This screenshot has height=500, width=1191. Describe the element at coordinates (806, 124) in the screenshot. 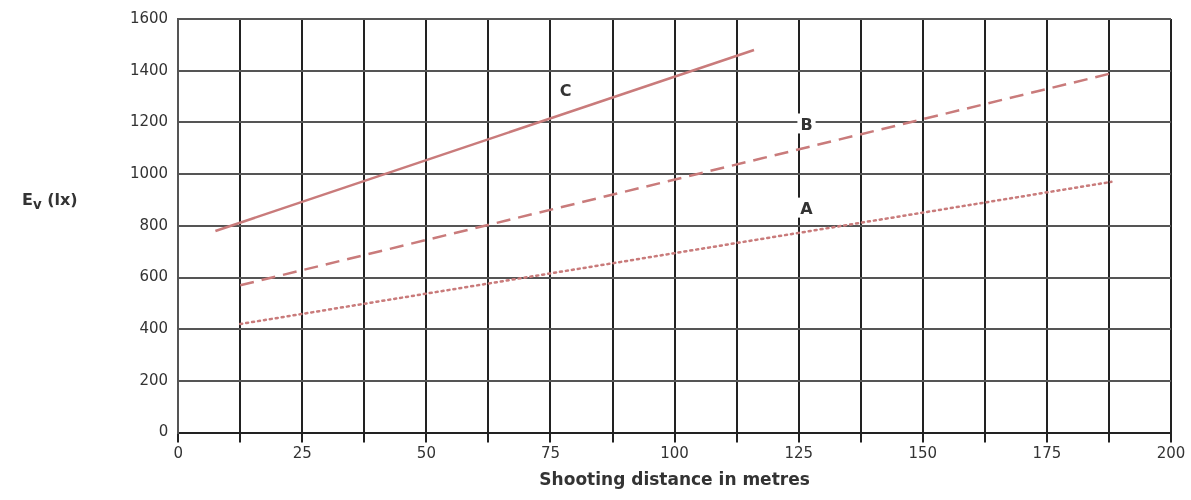

I see `series-label: B` at that location.